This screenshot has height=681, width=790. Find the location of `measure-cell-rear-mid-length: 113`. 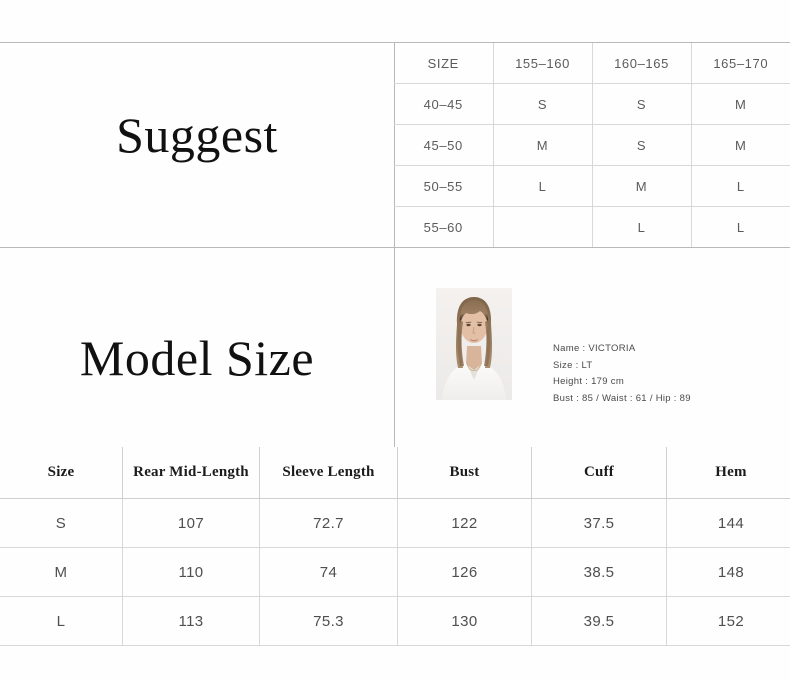

measure-cell-rear-mid-length: 113 is located at coordinates (191, 621).